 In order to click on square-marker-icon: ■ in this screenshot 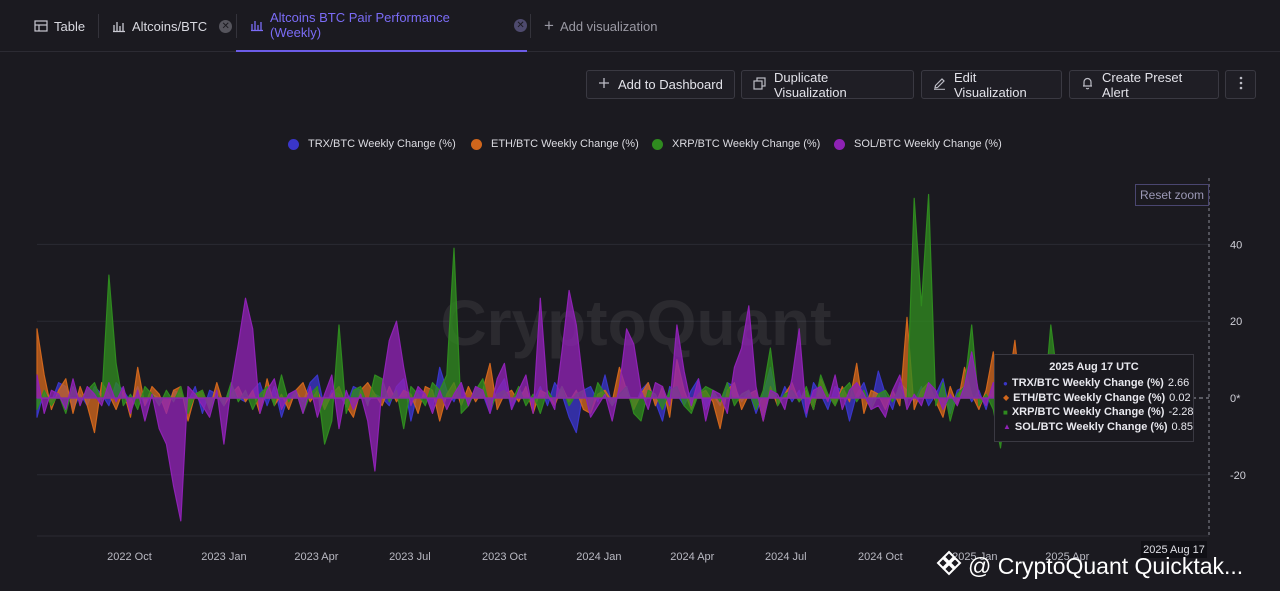, I will do `click(1005, 412)`.